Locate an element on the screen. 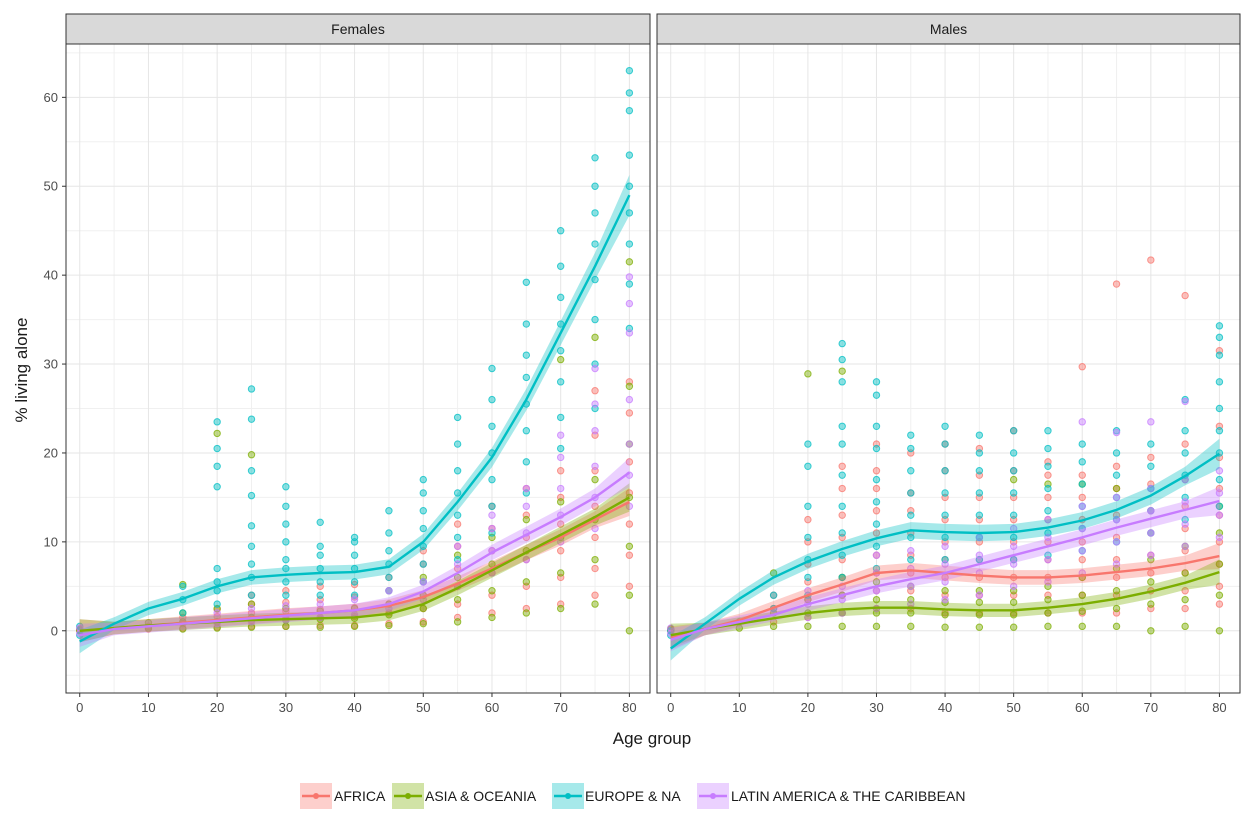 Image resolution: width=1241 pixels, height=814 pixels. y-tick-label: 60 is located at coordinates (51, 97).